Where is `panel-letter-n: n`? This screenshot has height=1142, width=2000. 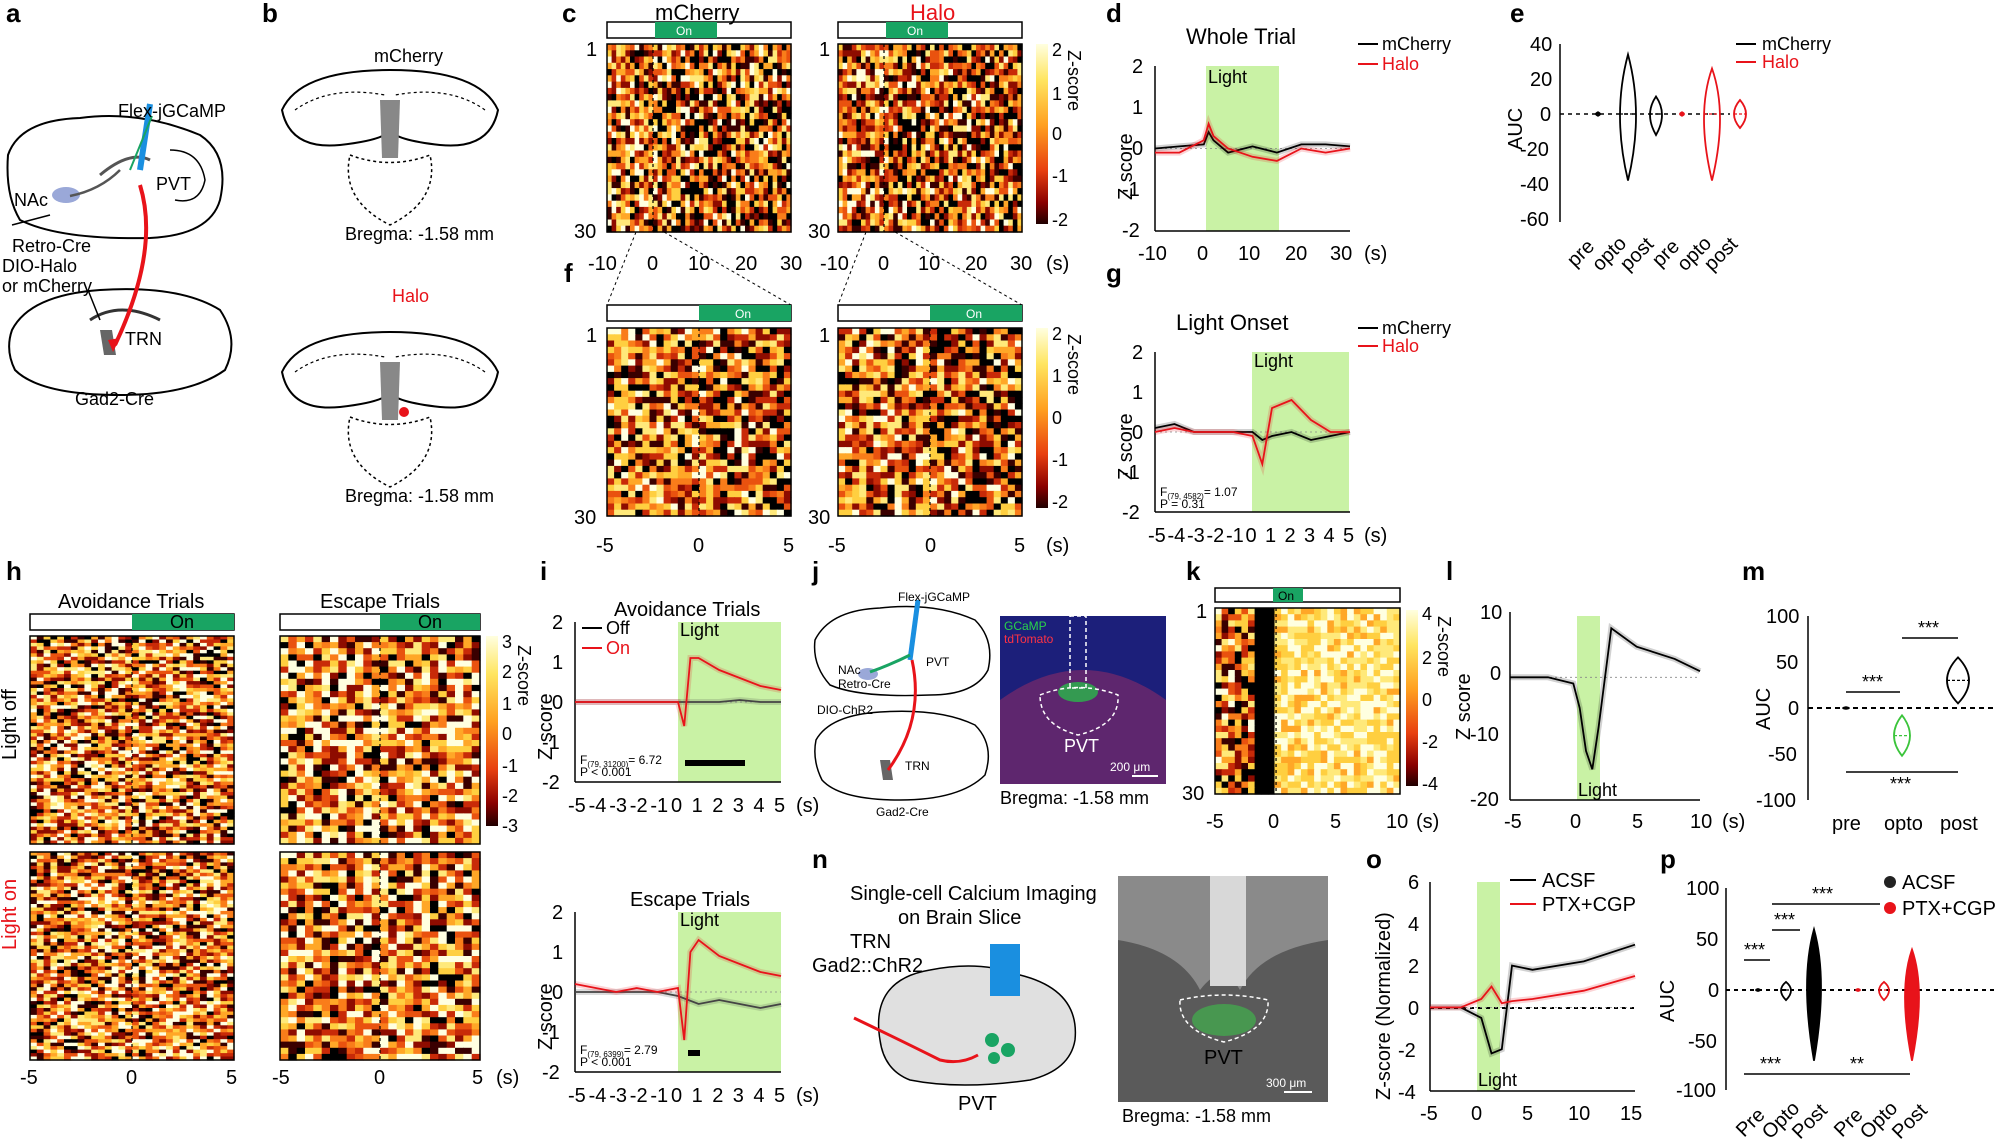
panel-letter-n: n is located at coordinates (820, 859).